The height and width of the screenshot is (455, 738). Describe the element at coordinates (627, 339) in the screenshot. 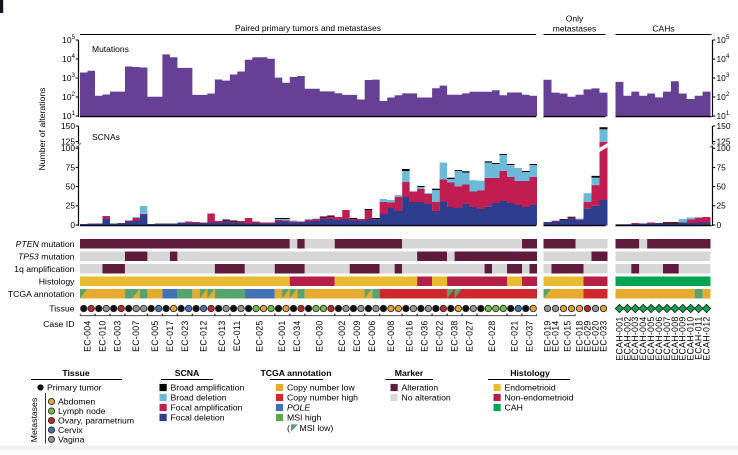

I see `svg-text: ECAH-002` at that location.